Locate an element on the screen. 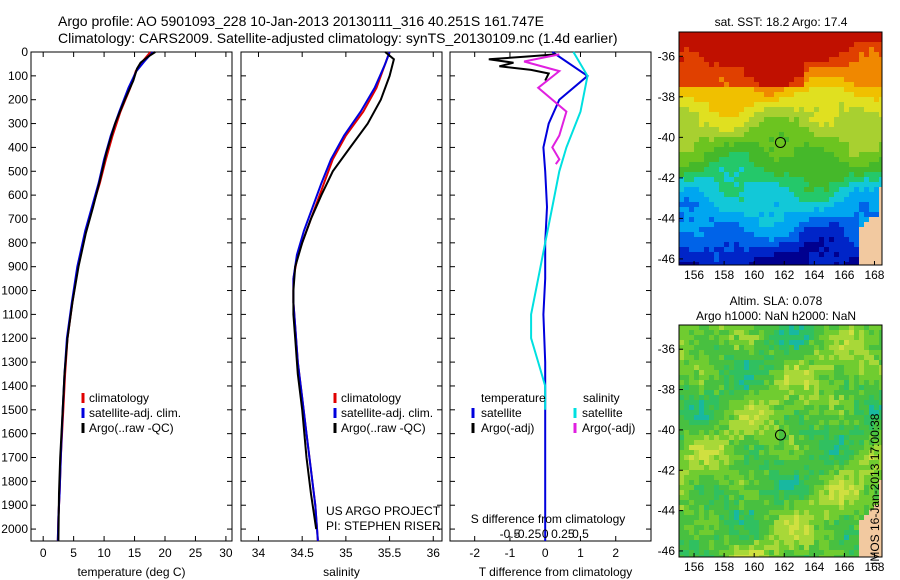  y-tick-label: 1800 is located at coordinates (14, 481).